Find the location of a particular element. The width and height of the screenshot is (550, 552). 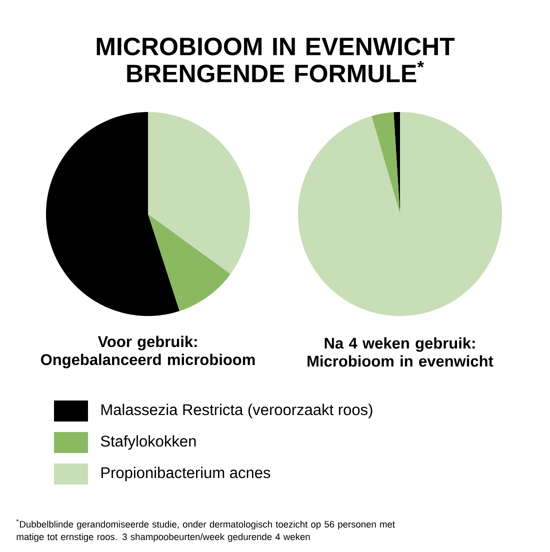

text: Na 4 weken gebruik: Microbioom in evenwicht is located at coordinates (401, 352).